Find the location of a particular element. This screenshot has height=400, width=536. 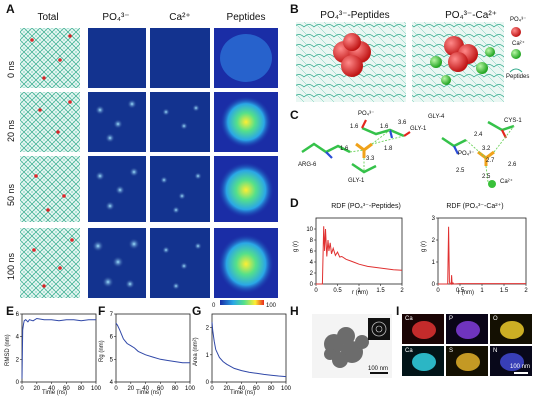

e-chart-xtick-label-2: 40 is located at coordinates (51, 389).